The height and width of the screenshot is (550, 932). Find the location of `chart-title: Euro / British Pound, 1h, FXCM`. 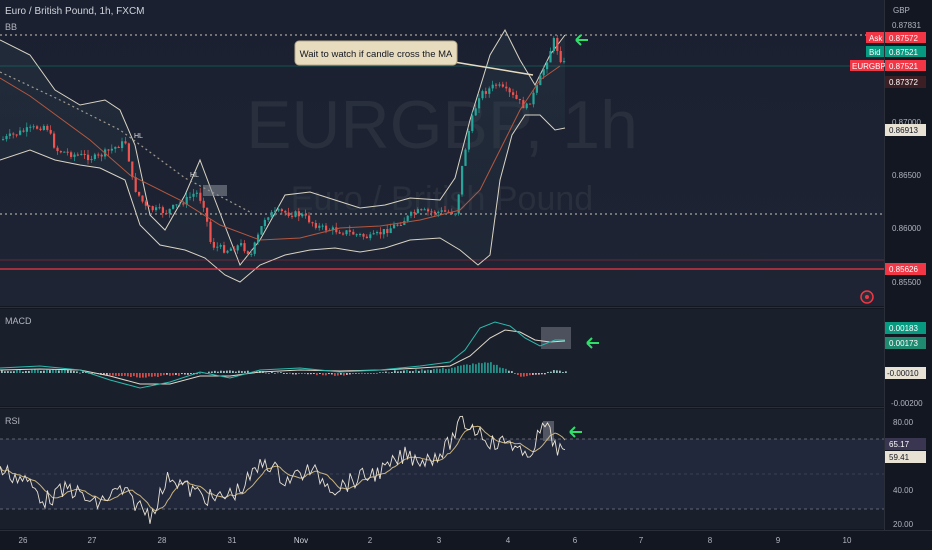

chart-title: Euro / British Pound, 1h, FXCM is located at coordinates (75, 11).